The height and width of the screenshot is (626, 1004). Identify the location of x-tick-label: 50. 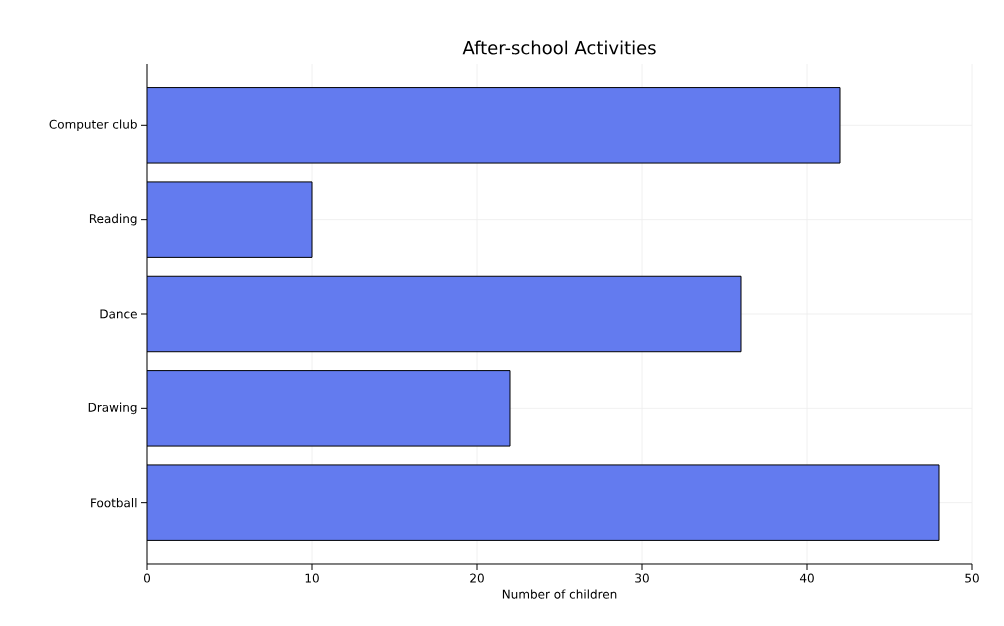
(972, 578).